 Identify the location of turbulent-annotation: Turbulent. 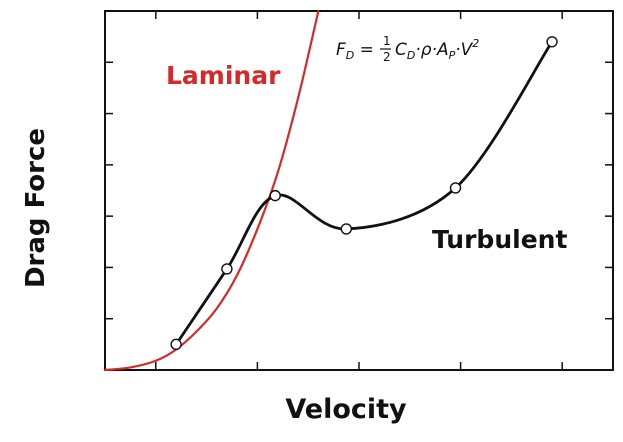
(499, 239).